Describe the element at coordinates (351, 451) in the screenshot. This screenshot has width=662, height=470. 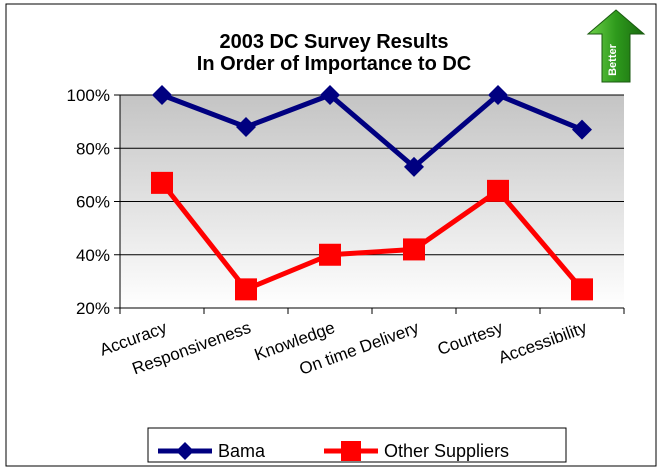
I see `legend-marker-other-suppliers` at that location.